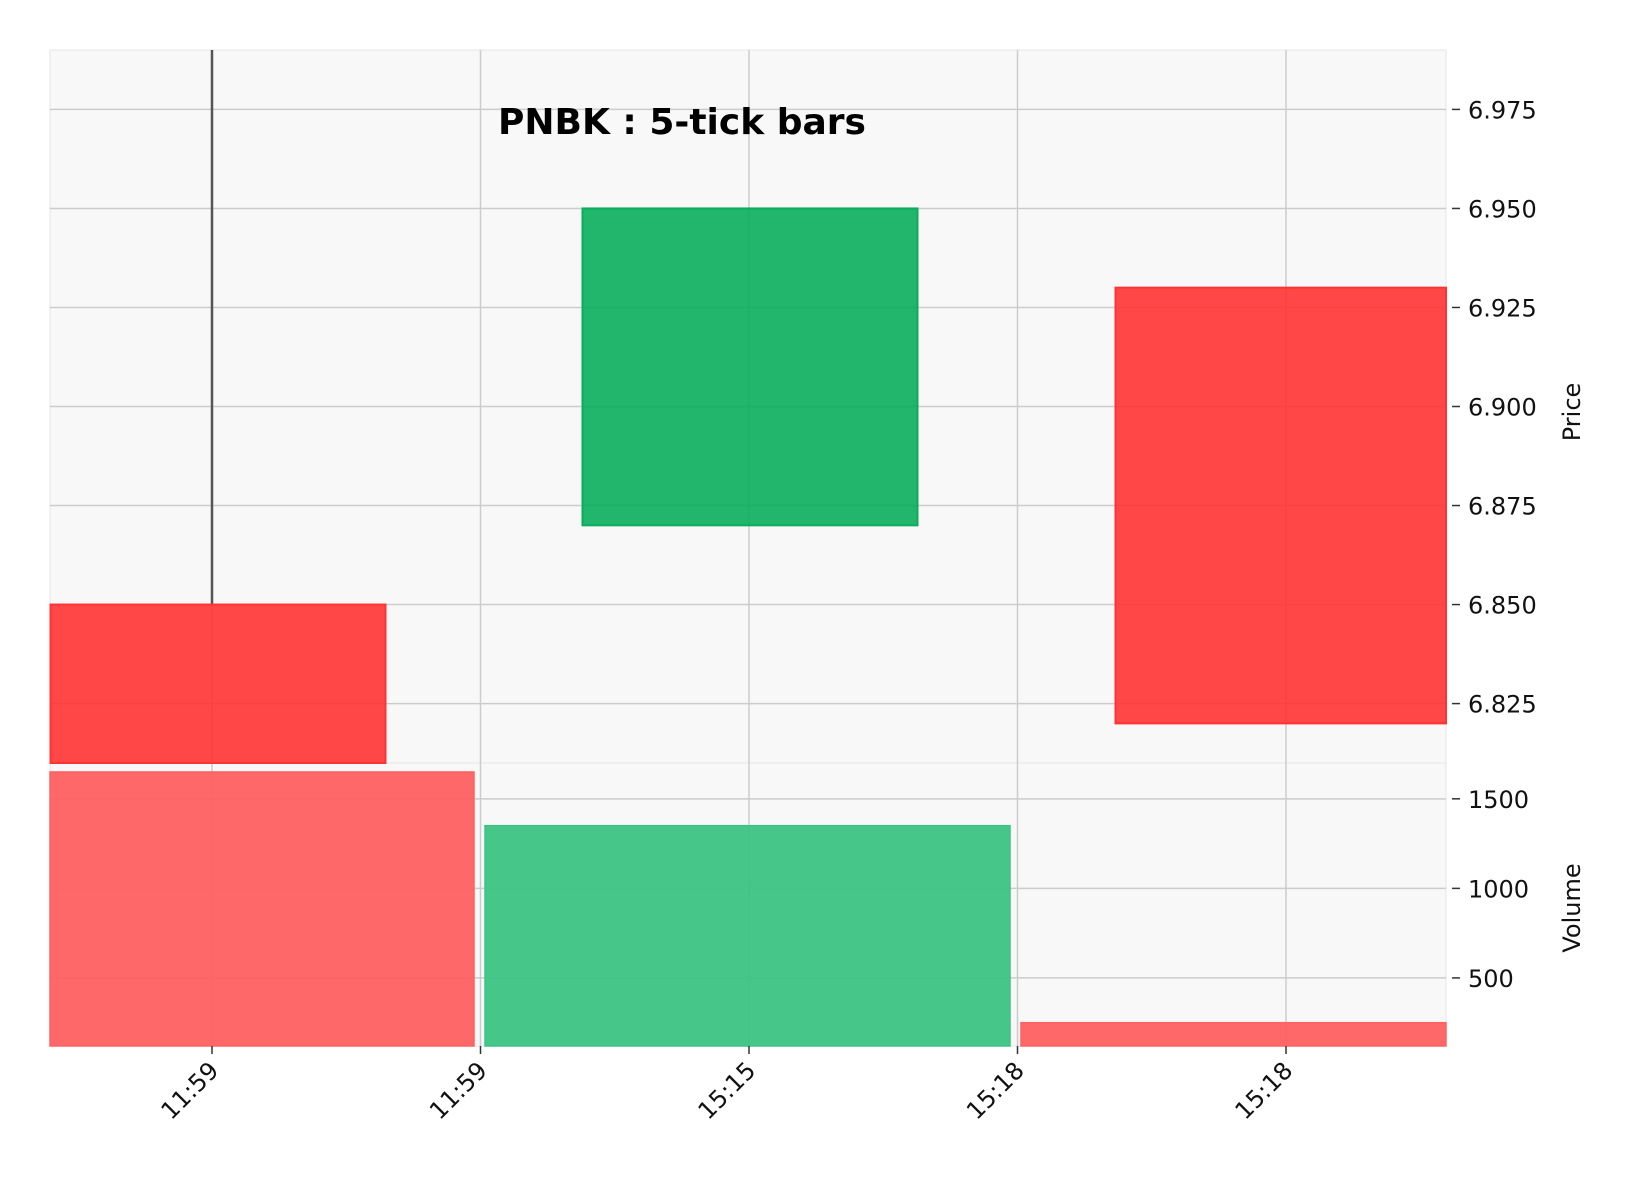 The height and width of the screenshot is (1188, 1627). What do you see at coordinates (1572, 412) in the screenshot?
I see `price-axis-title: Price` at bounding box center [1572, 412].